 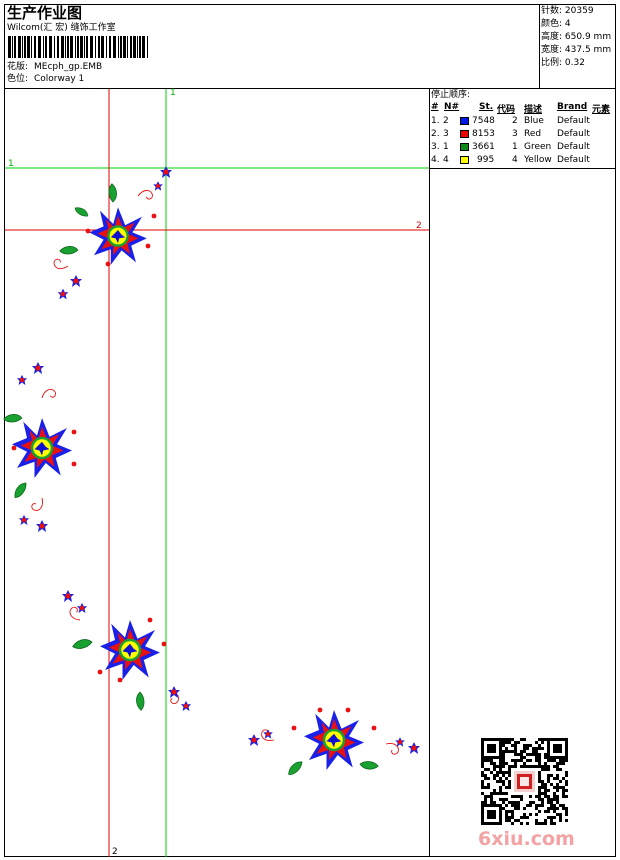 What do you see at coordinates (435, 107) in the screenshot?
I see `col-hash: #` at bounding box center [435, 107].